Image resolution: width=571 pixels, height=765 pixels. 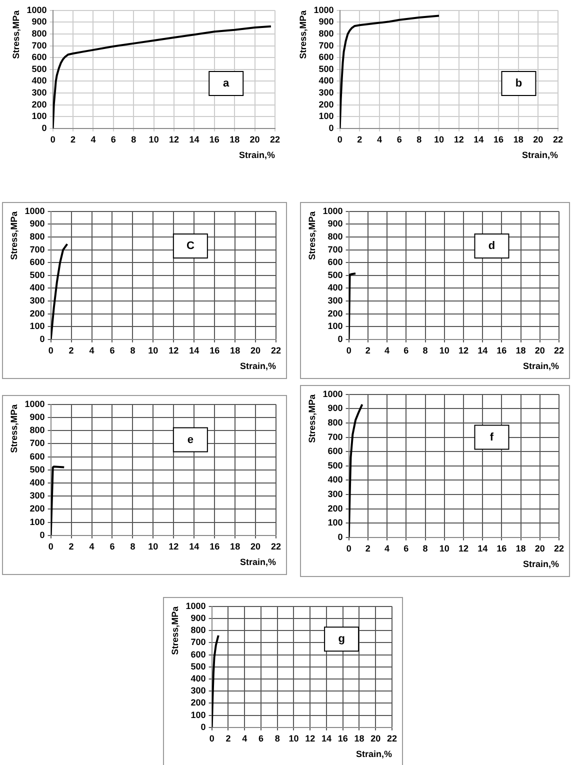 What do you see at coordinates (190, 246) in the screenshot?
I see `annotation: C` at bounding box center [190, 246].